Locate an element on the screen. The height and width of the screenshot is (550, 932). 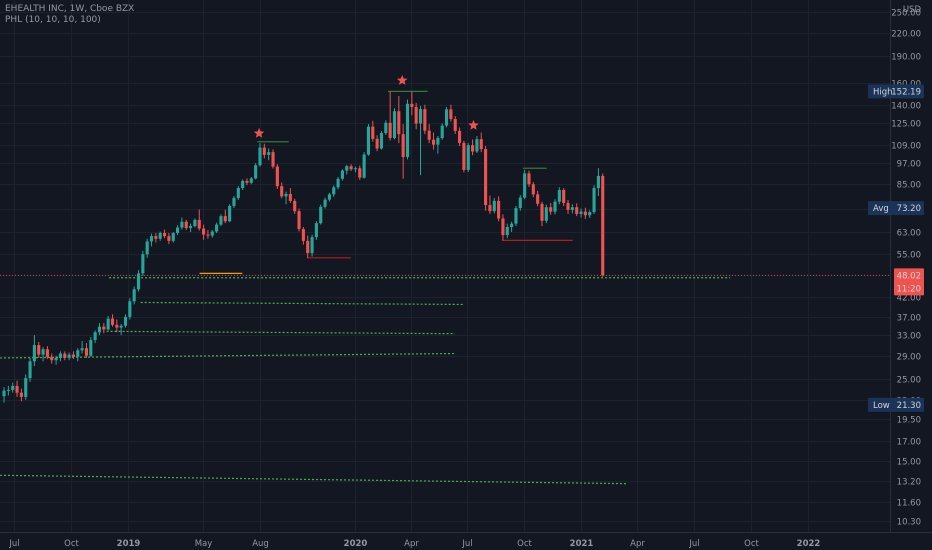
price-tick-label: 13.20 is located at coordinates (909, 483).